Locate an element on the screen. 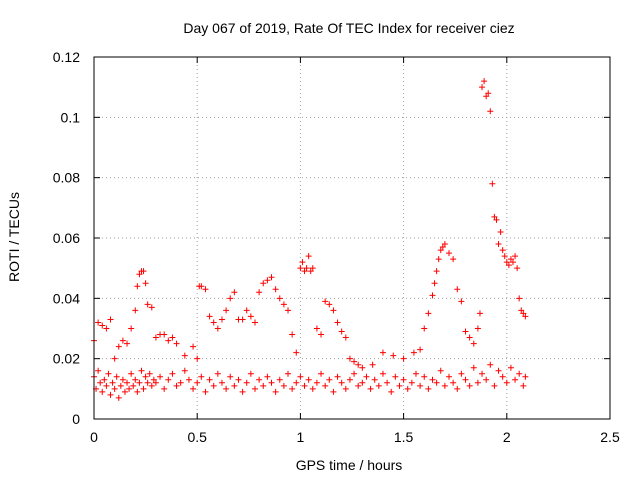  y-tick-label: 0.04 is located at coordinates (66, 298).